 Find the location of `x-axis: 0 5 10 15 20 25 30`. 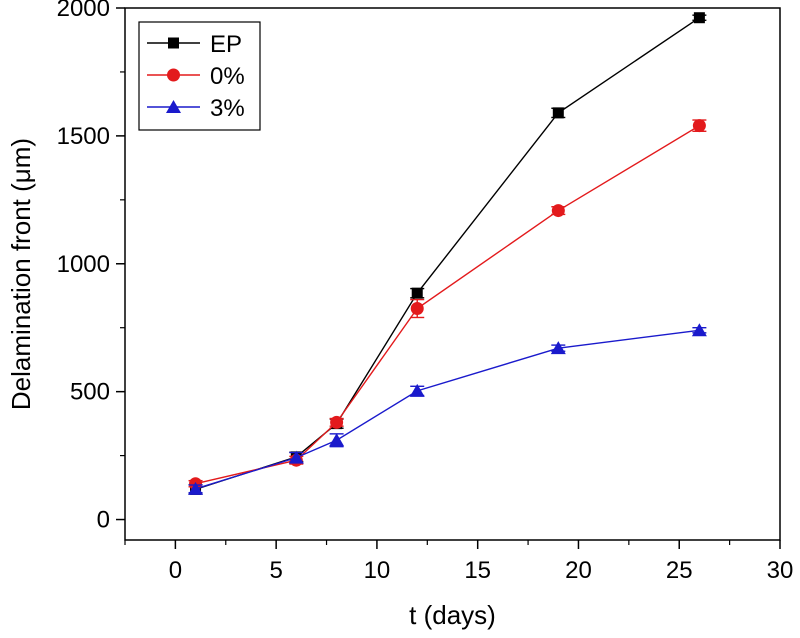

x-axis: 0 5 10 15 20 25 30 is located at coordinates (459, 562).